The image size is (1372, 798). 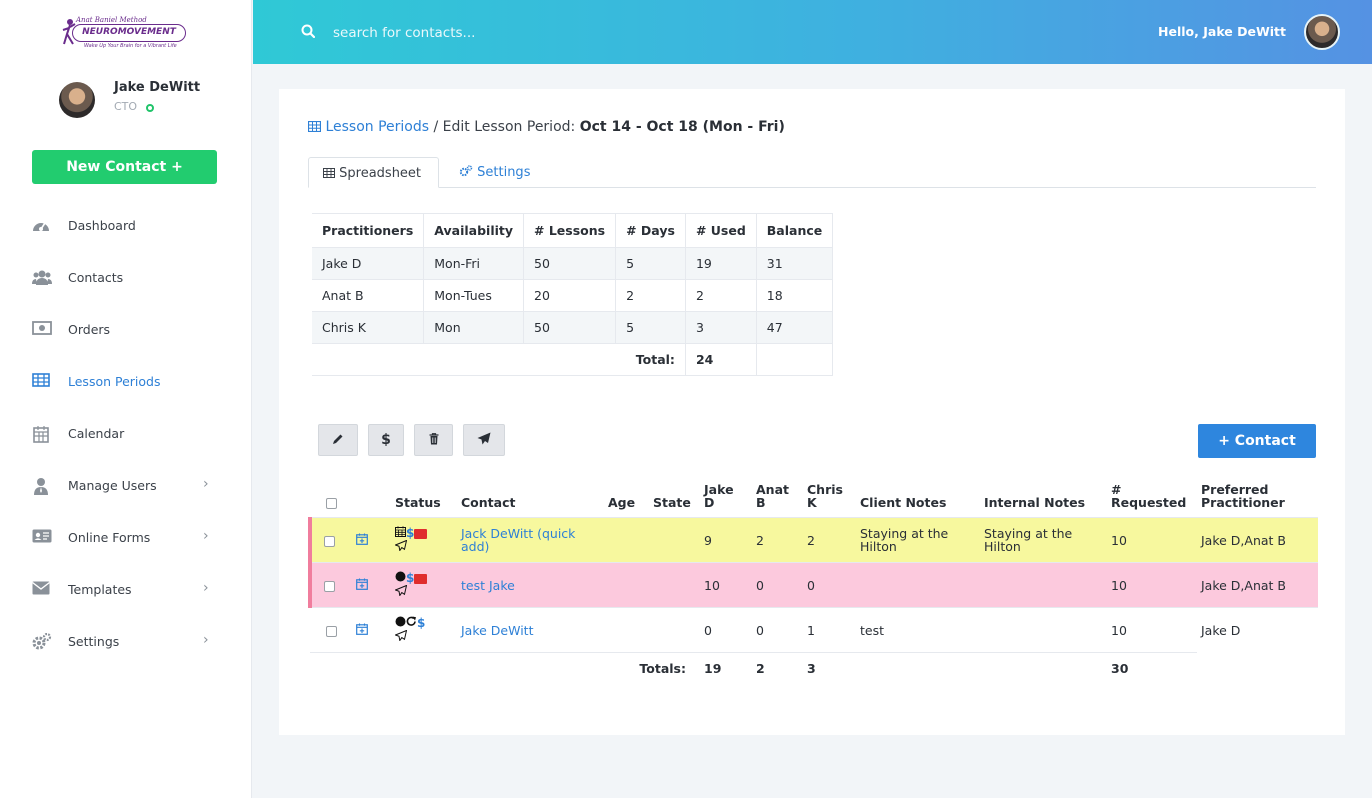 What do you see at coordinates (129, 33) in the screenshot?
I see `logo-main-text: NEUROMOVEMENT` at bounding box center [129, 33].